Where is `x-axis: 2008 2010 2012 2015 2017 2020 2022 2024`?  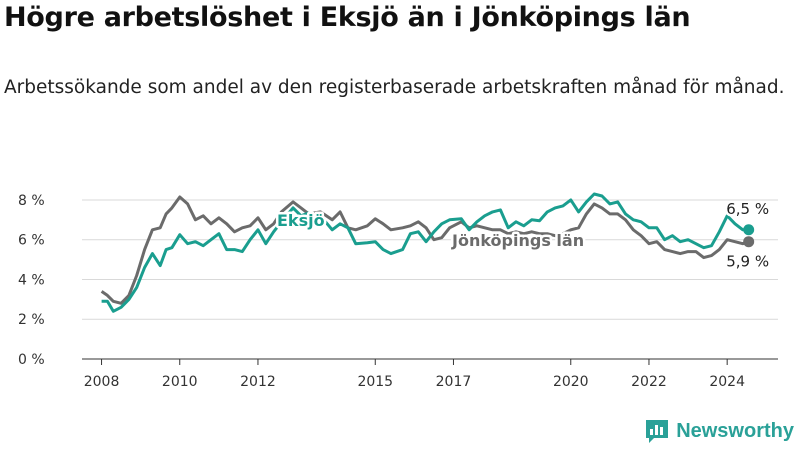 x-axis: 2008 2010 2012 2015 2017 2020 2022 2024 is located at coordinates (430, 374).